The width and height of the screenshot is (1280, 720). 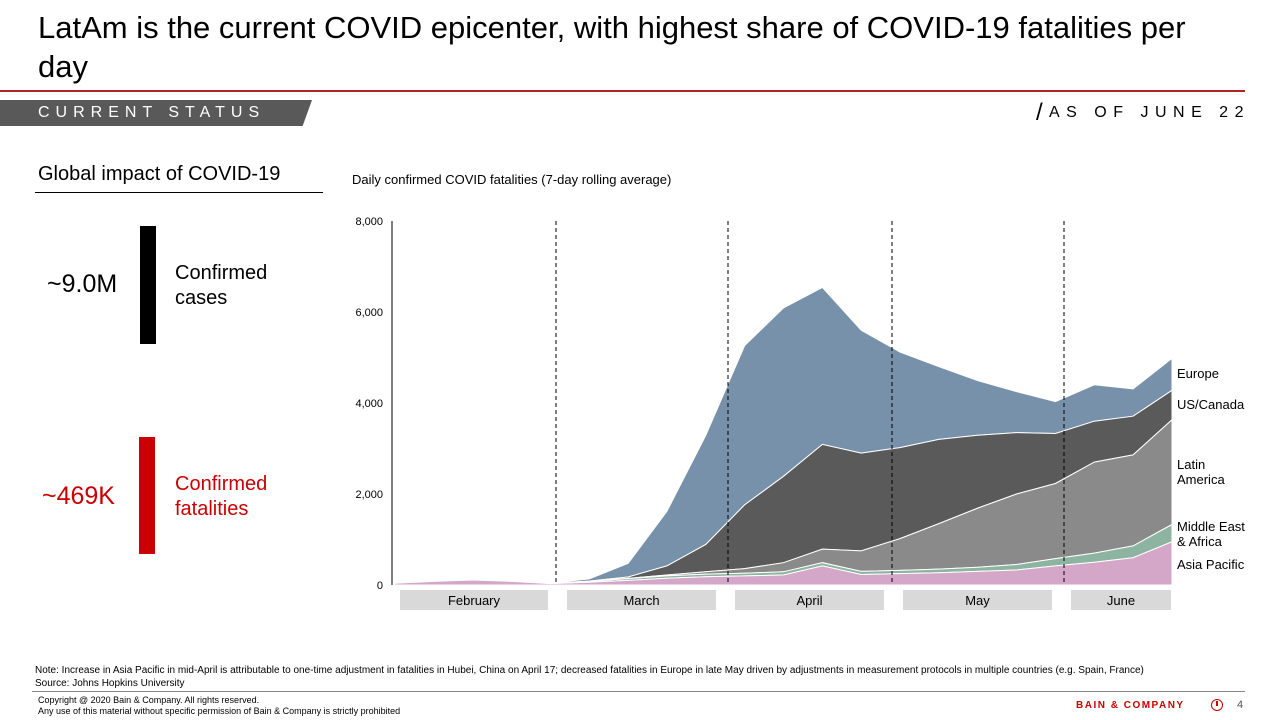 What do you see at coordinates (110, 683) in the screenshot?
I see `source-text: Source: Johns Hopkins University` at bounding box center [110, 683].